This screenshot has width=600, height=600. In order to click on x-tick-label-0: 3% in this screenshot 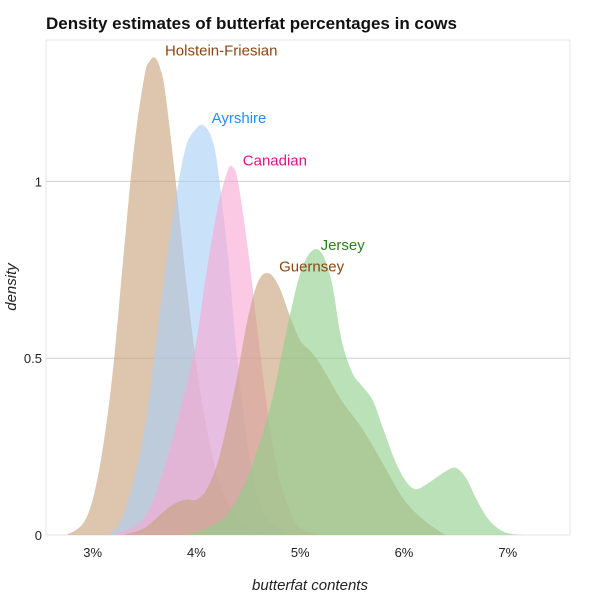, I will do `click(92, 552)`.